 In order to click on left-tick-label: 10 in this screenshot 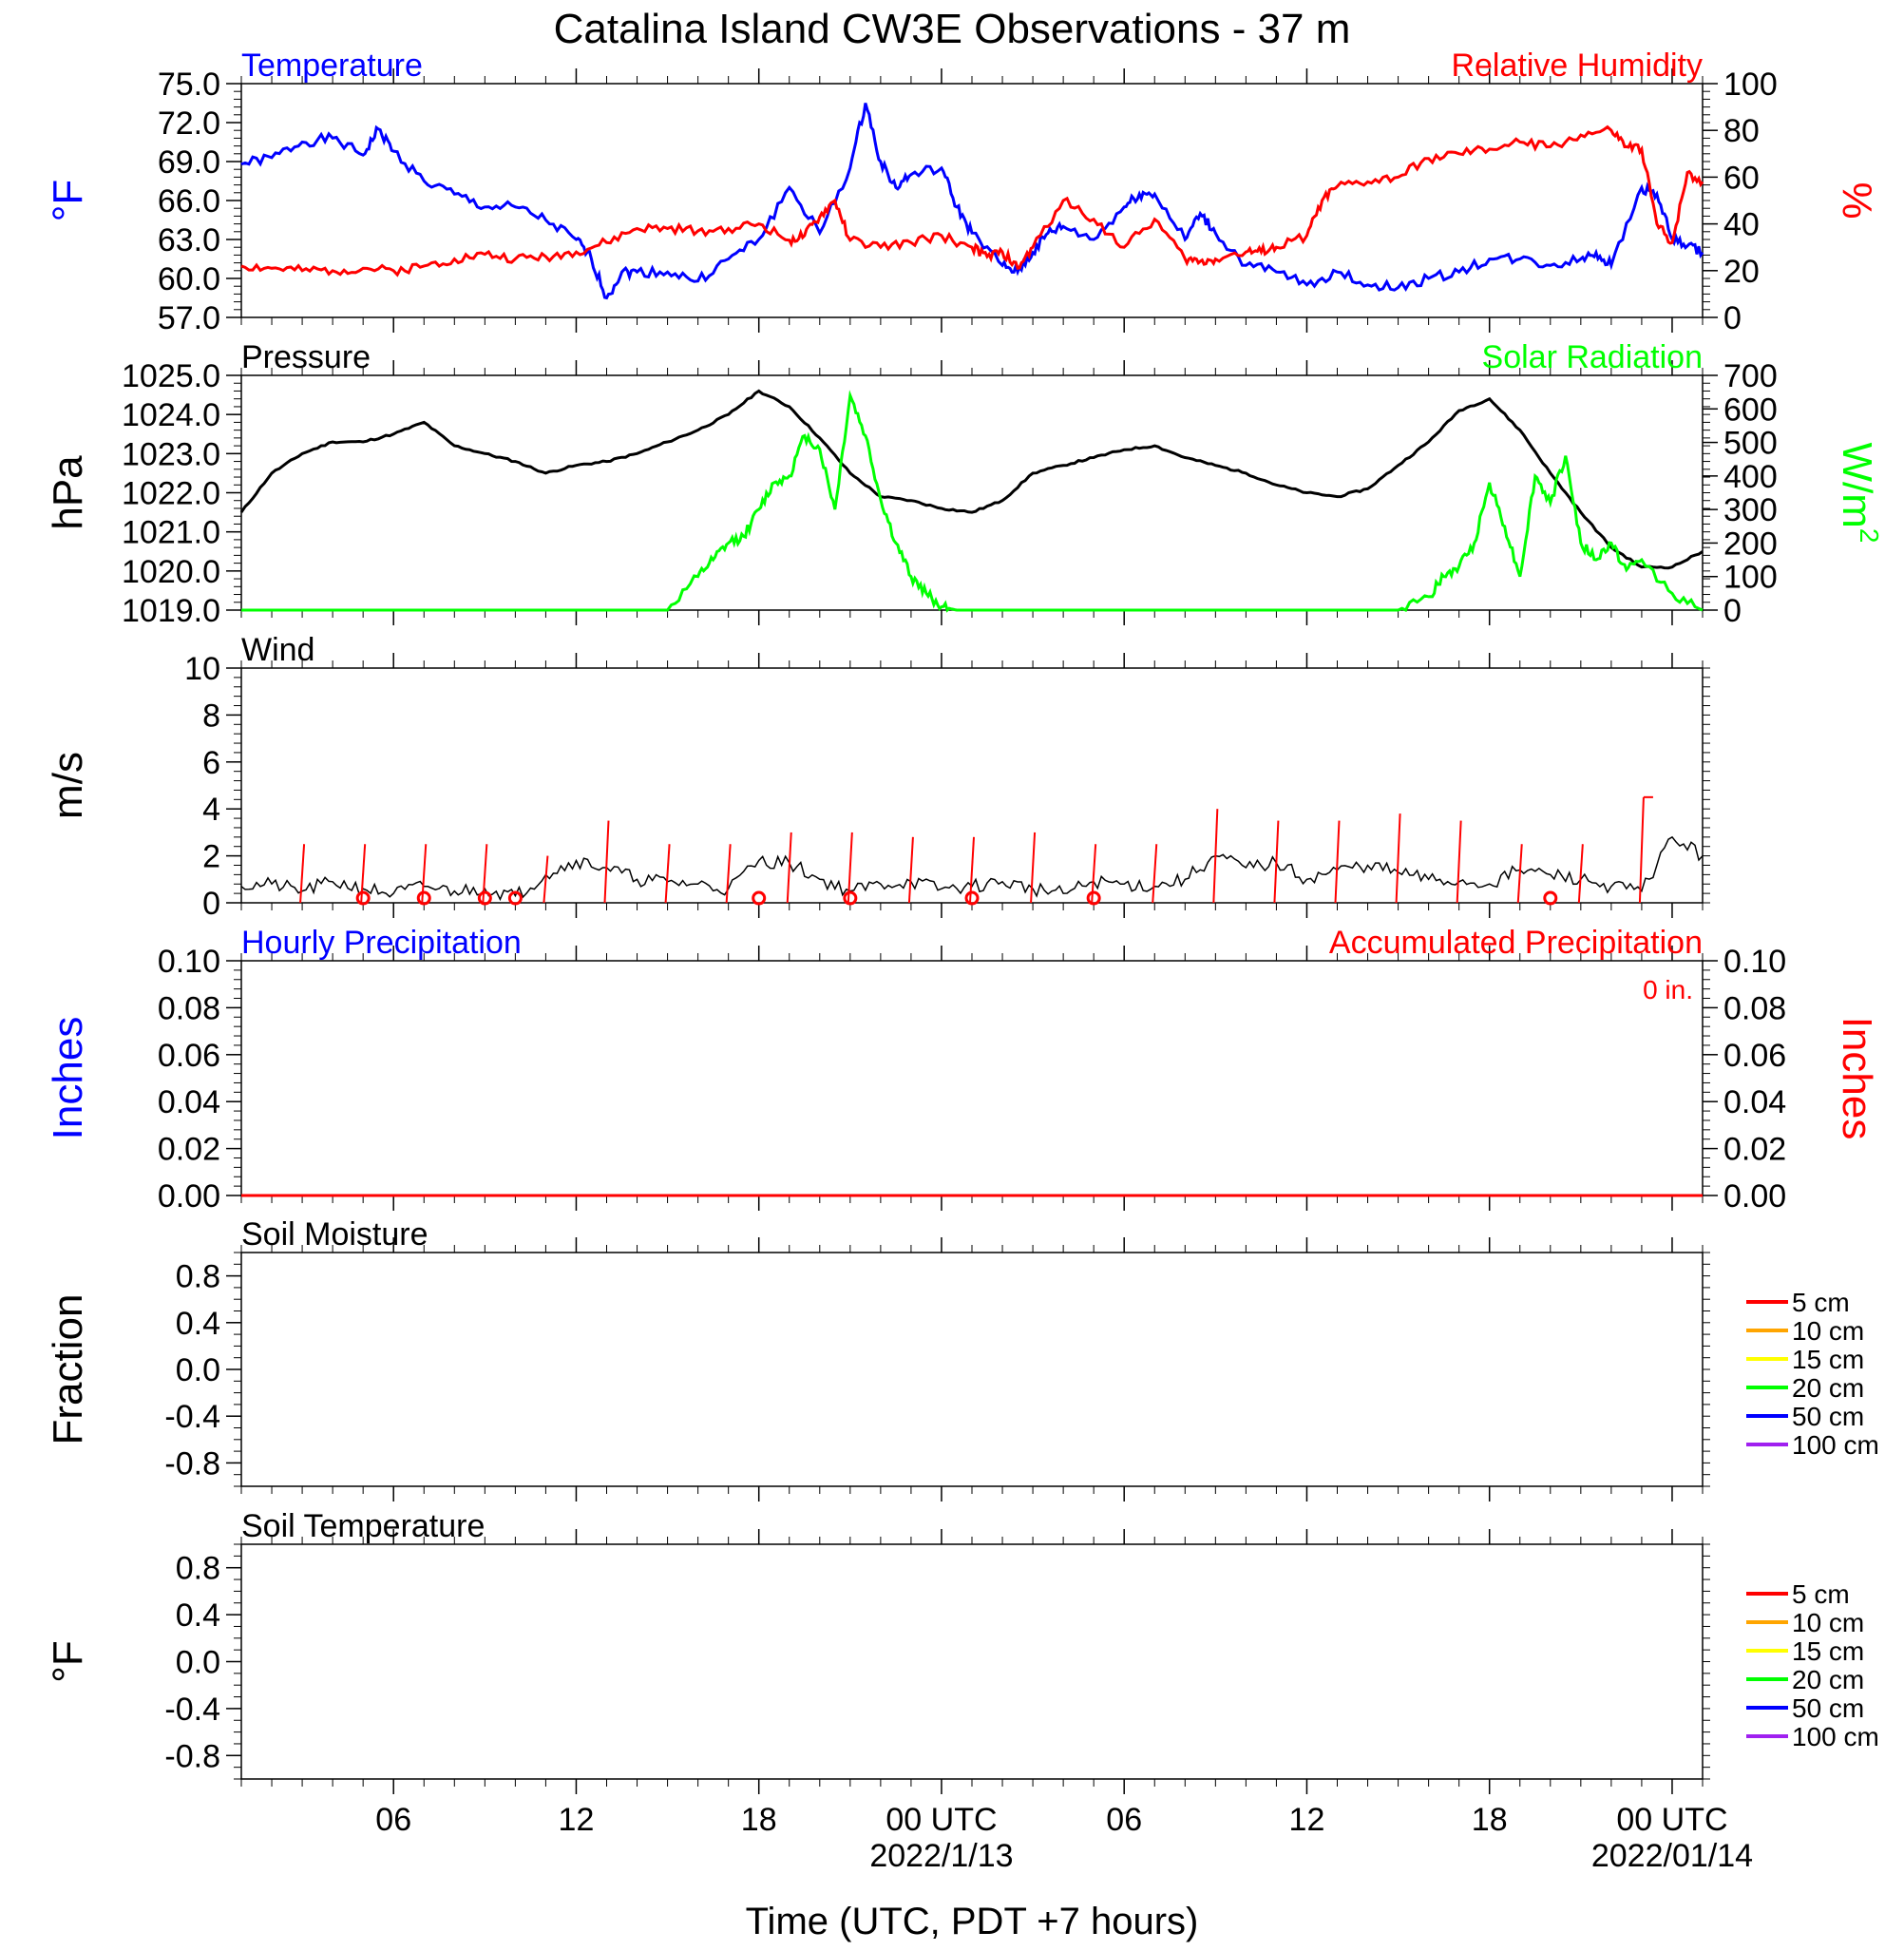, I will do `click(202, 669)`.